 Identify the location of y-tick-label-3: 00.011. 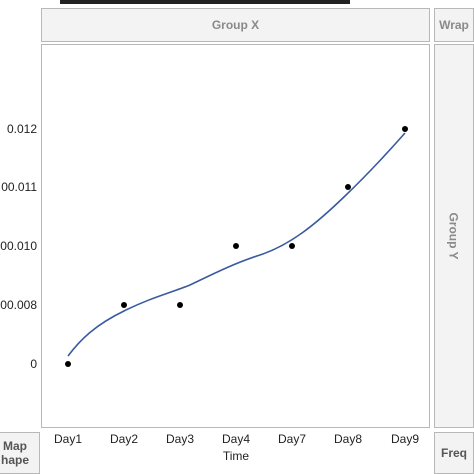
(19, 187).